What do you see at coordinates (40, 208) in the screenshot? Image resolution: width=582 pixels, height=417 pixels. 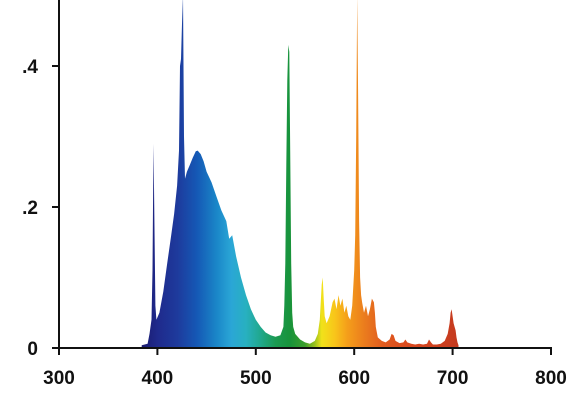 I see `y-axis-ticks: 0 .2 .4` at bounding box center [40, 208].